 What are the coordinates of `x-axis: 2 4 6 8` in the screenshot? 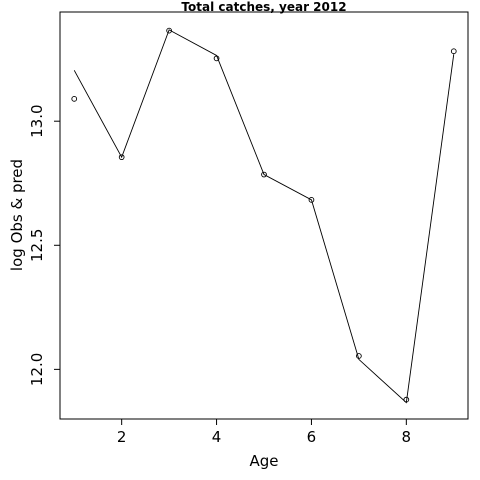 It's located at (264, 432).